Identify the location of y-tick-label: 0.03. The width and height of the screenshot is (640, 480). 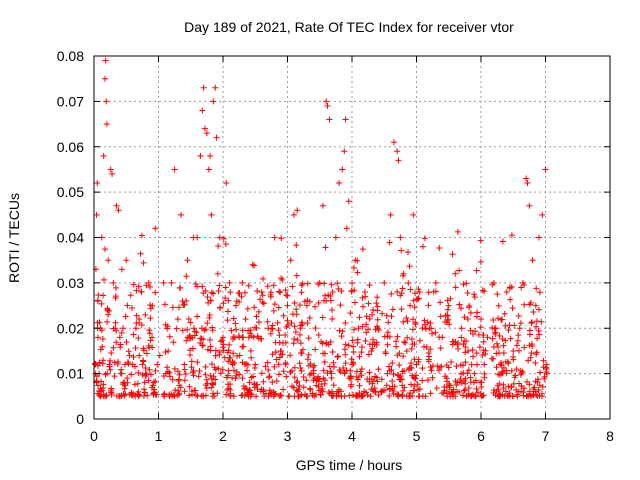
(70, 283).